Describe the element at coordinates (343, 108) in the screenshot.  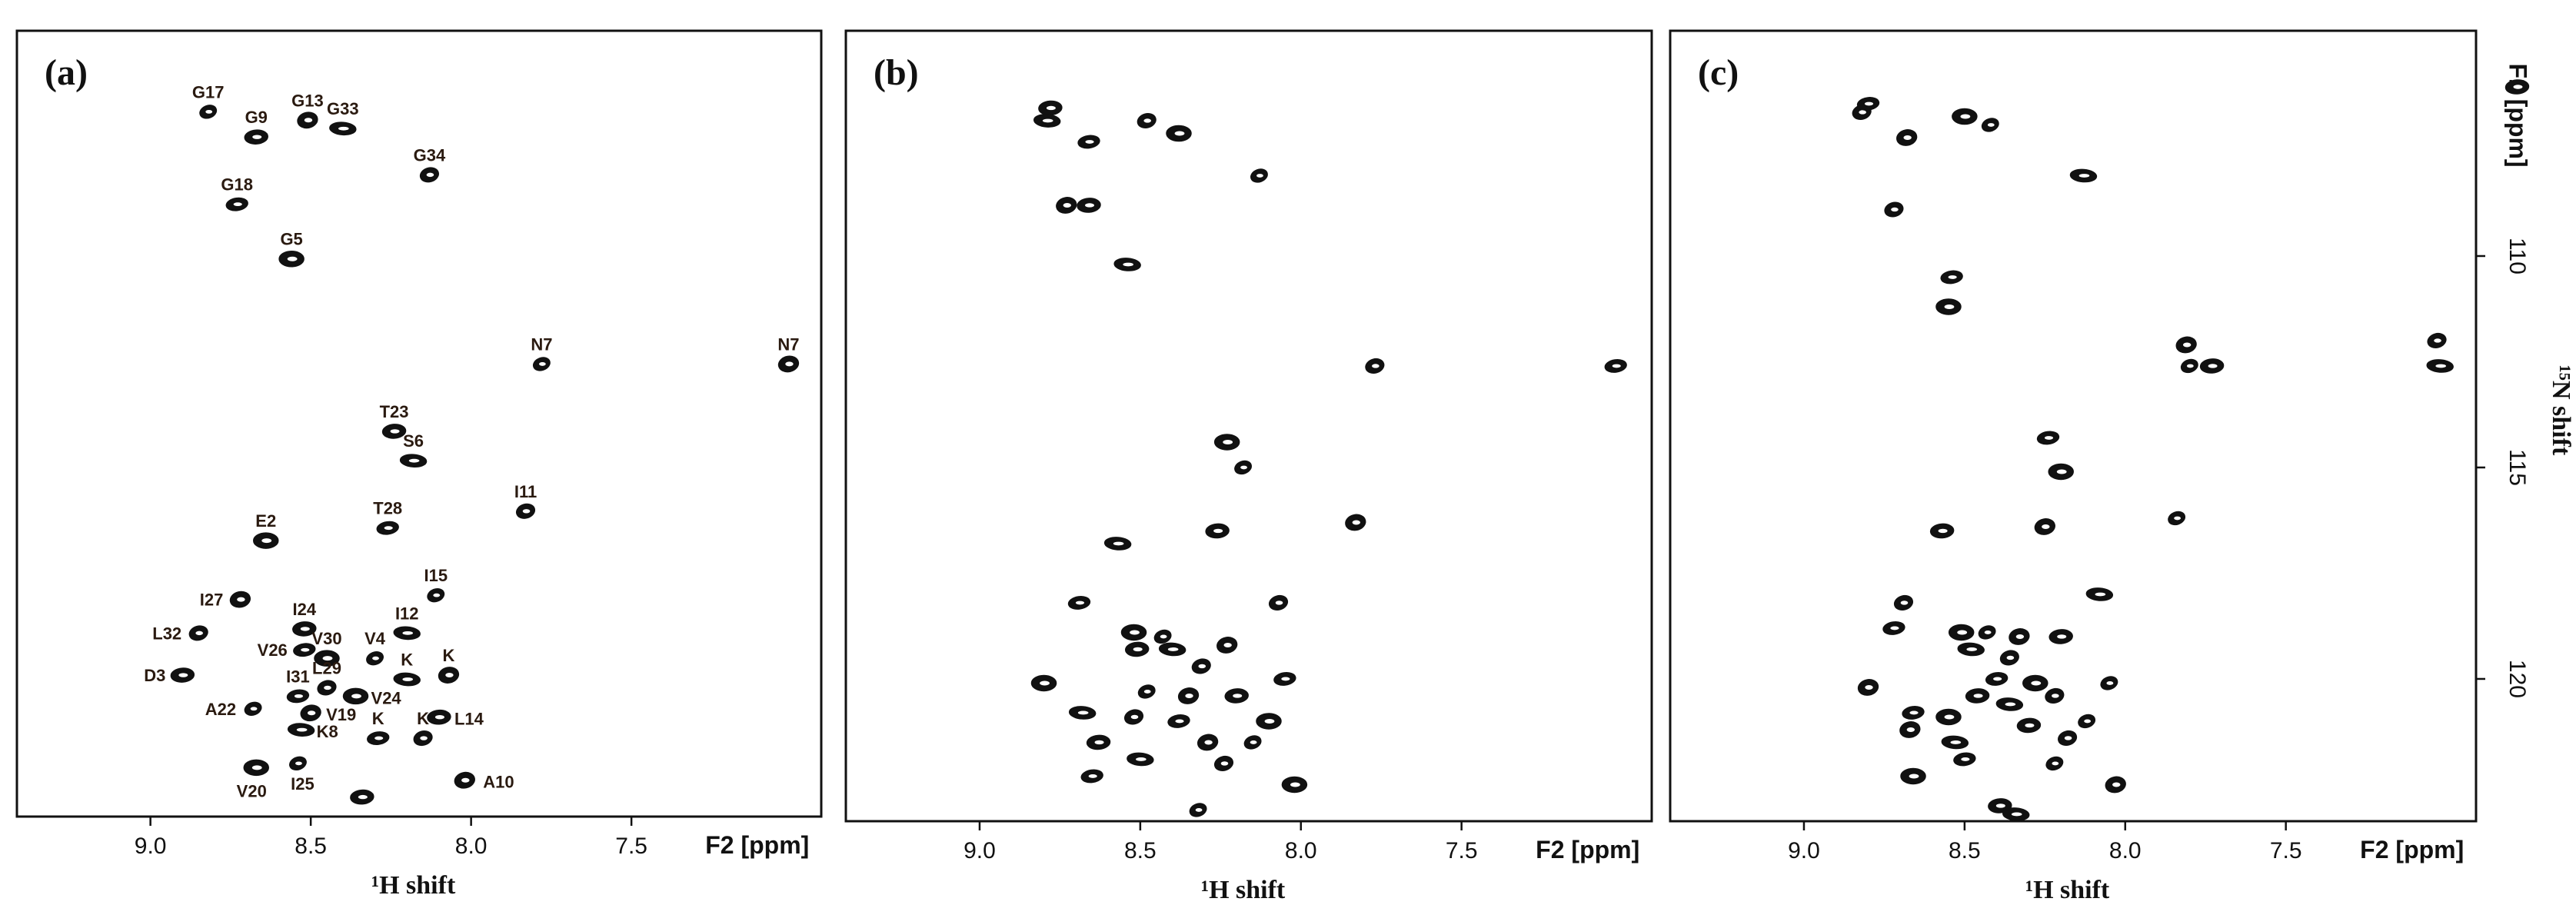
I see `peak-label: G33` at that location.